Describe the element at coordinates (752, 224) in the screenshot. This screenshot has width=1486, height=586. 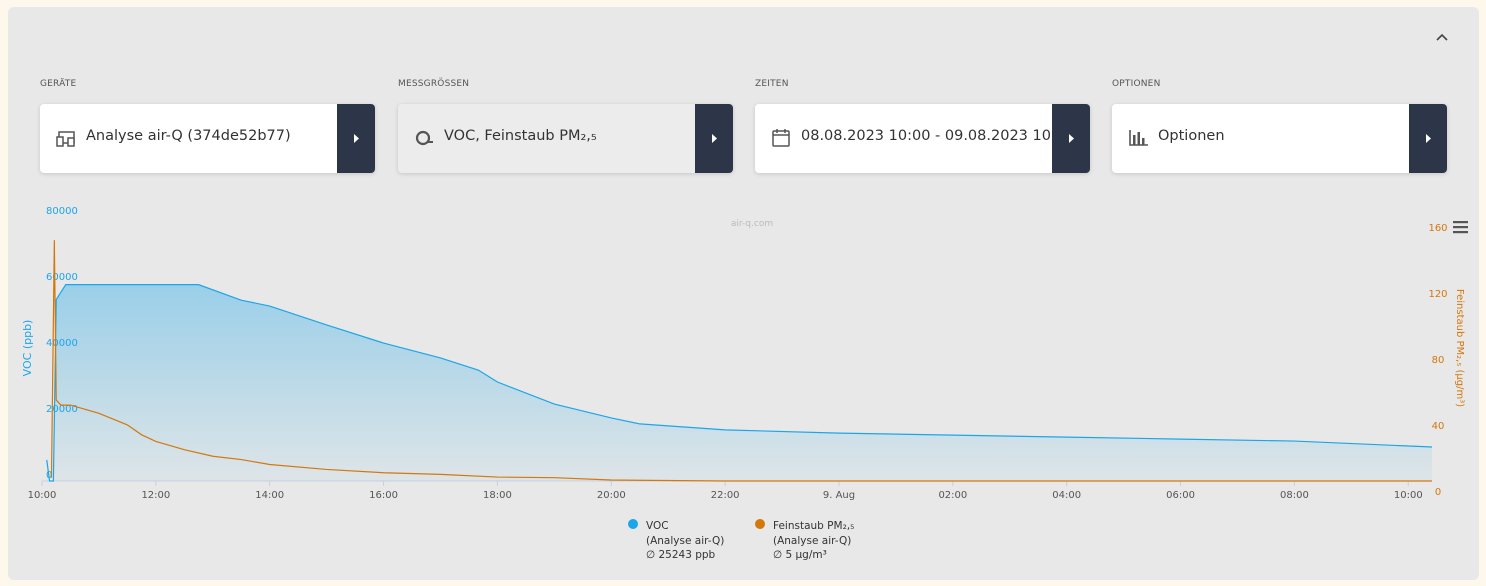
I see `watermark: air-q.com` at that location.